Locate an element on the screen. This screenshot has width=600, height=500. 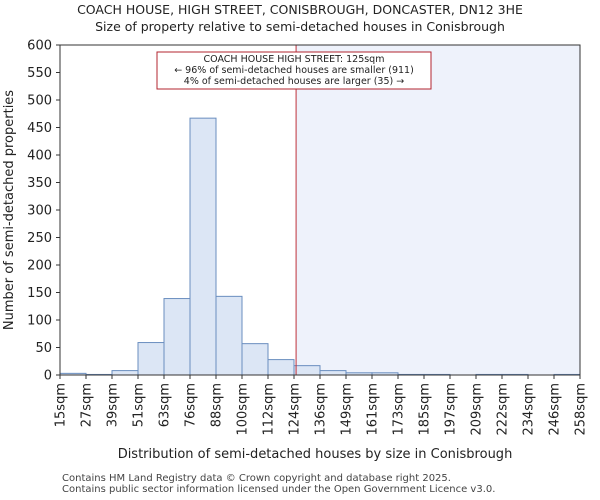
bar-112sqm is located at coordinates (281, 367).